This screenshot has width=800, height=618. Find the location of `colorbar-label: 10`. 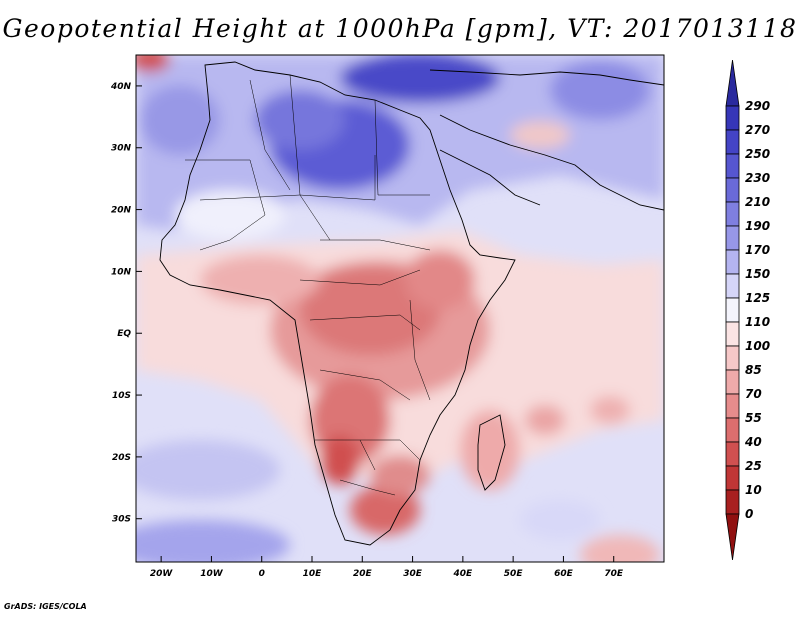

colorbar-label: 10 is located at coordinates (753, 490).